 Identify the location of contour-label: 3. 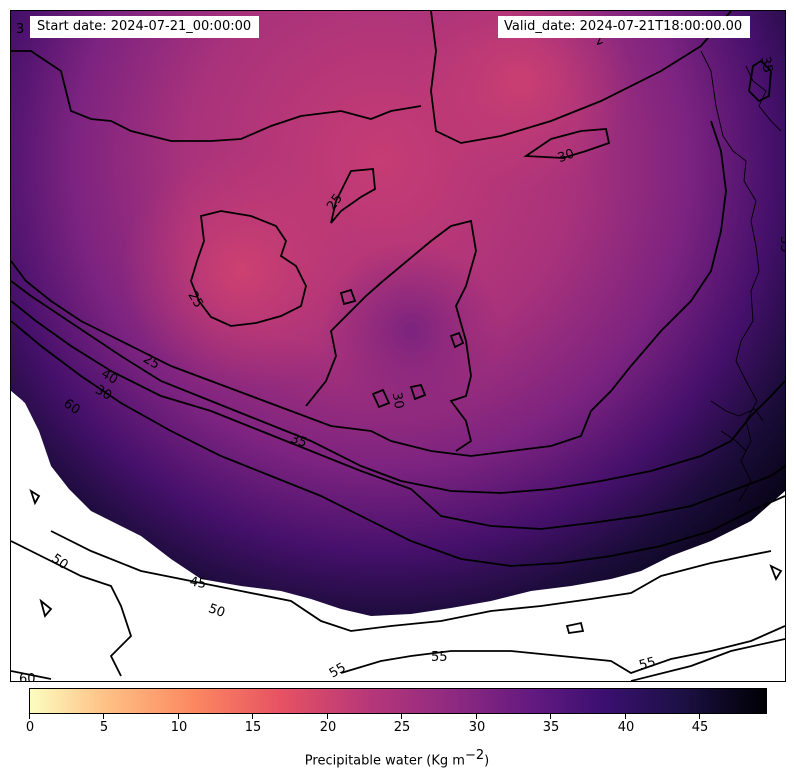
(20, 29).